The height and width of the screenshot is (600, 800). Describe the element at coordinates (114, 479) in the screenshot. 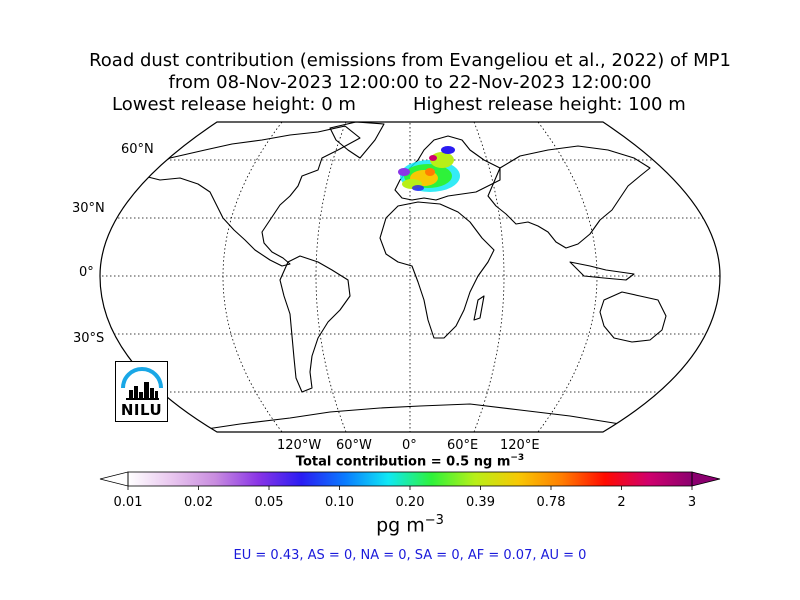

I see `colorbar-left-extension` at that location.